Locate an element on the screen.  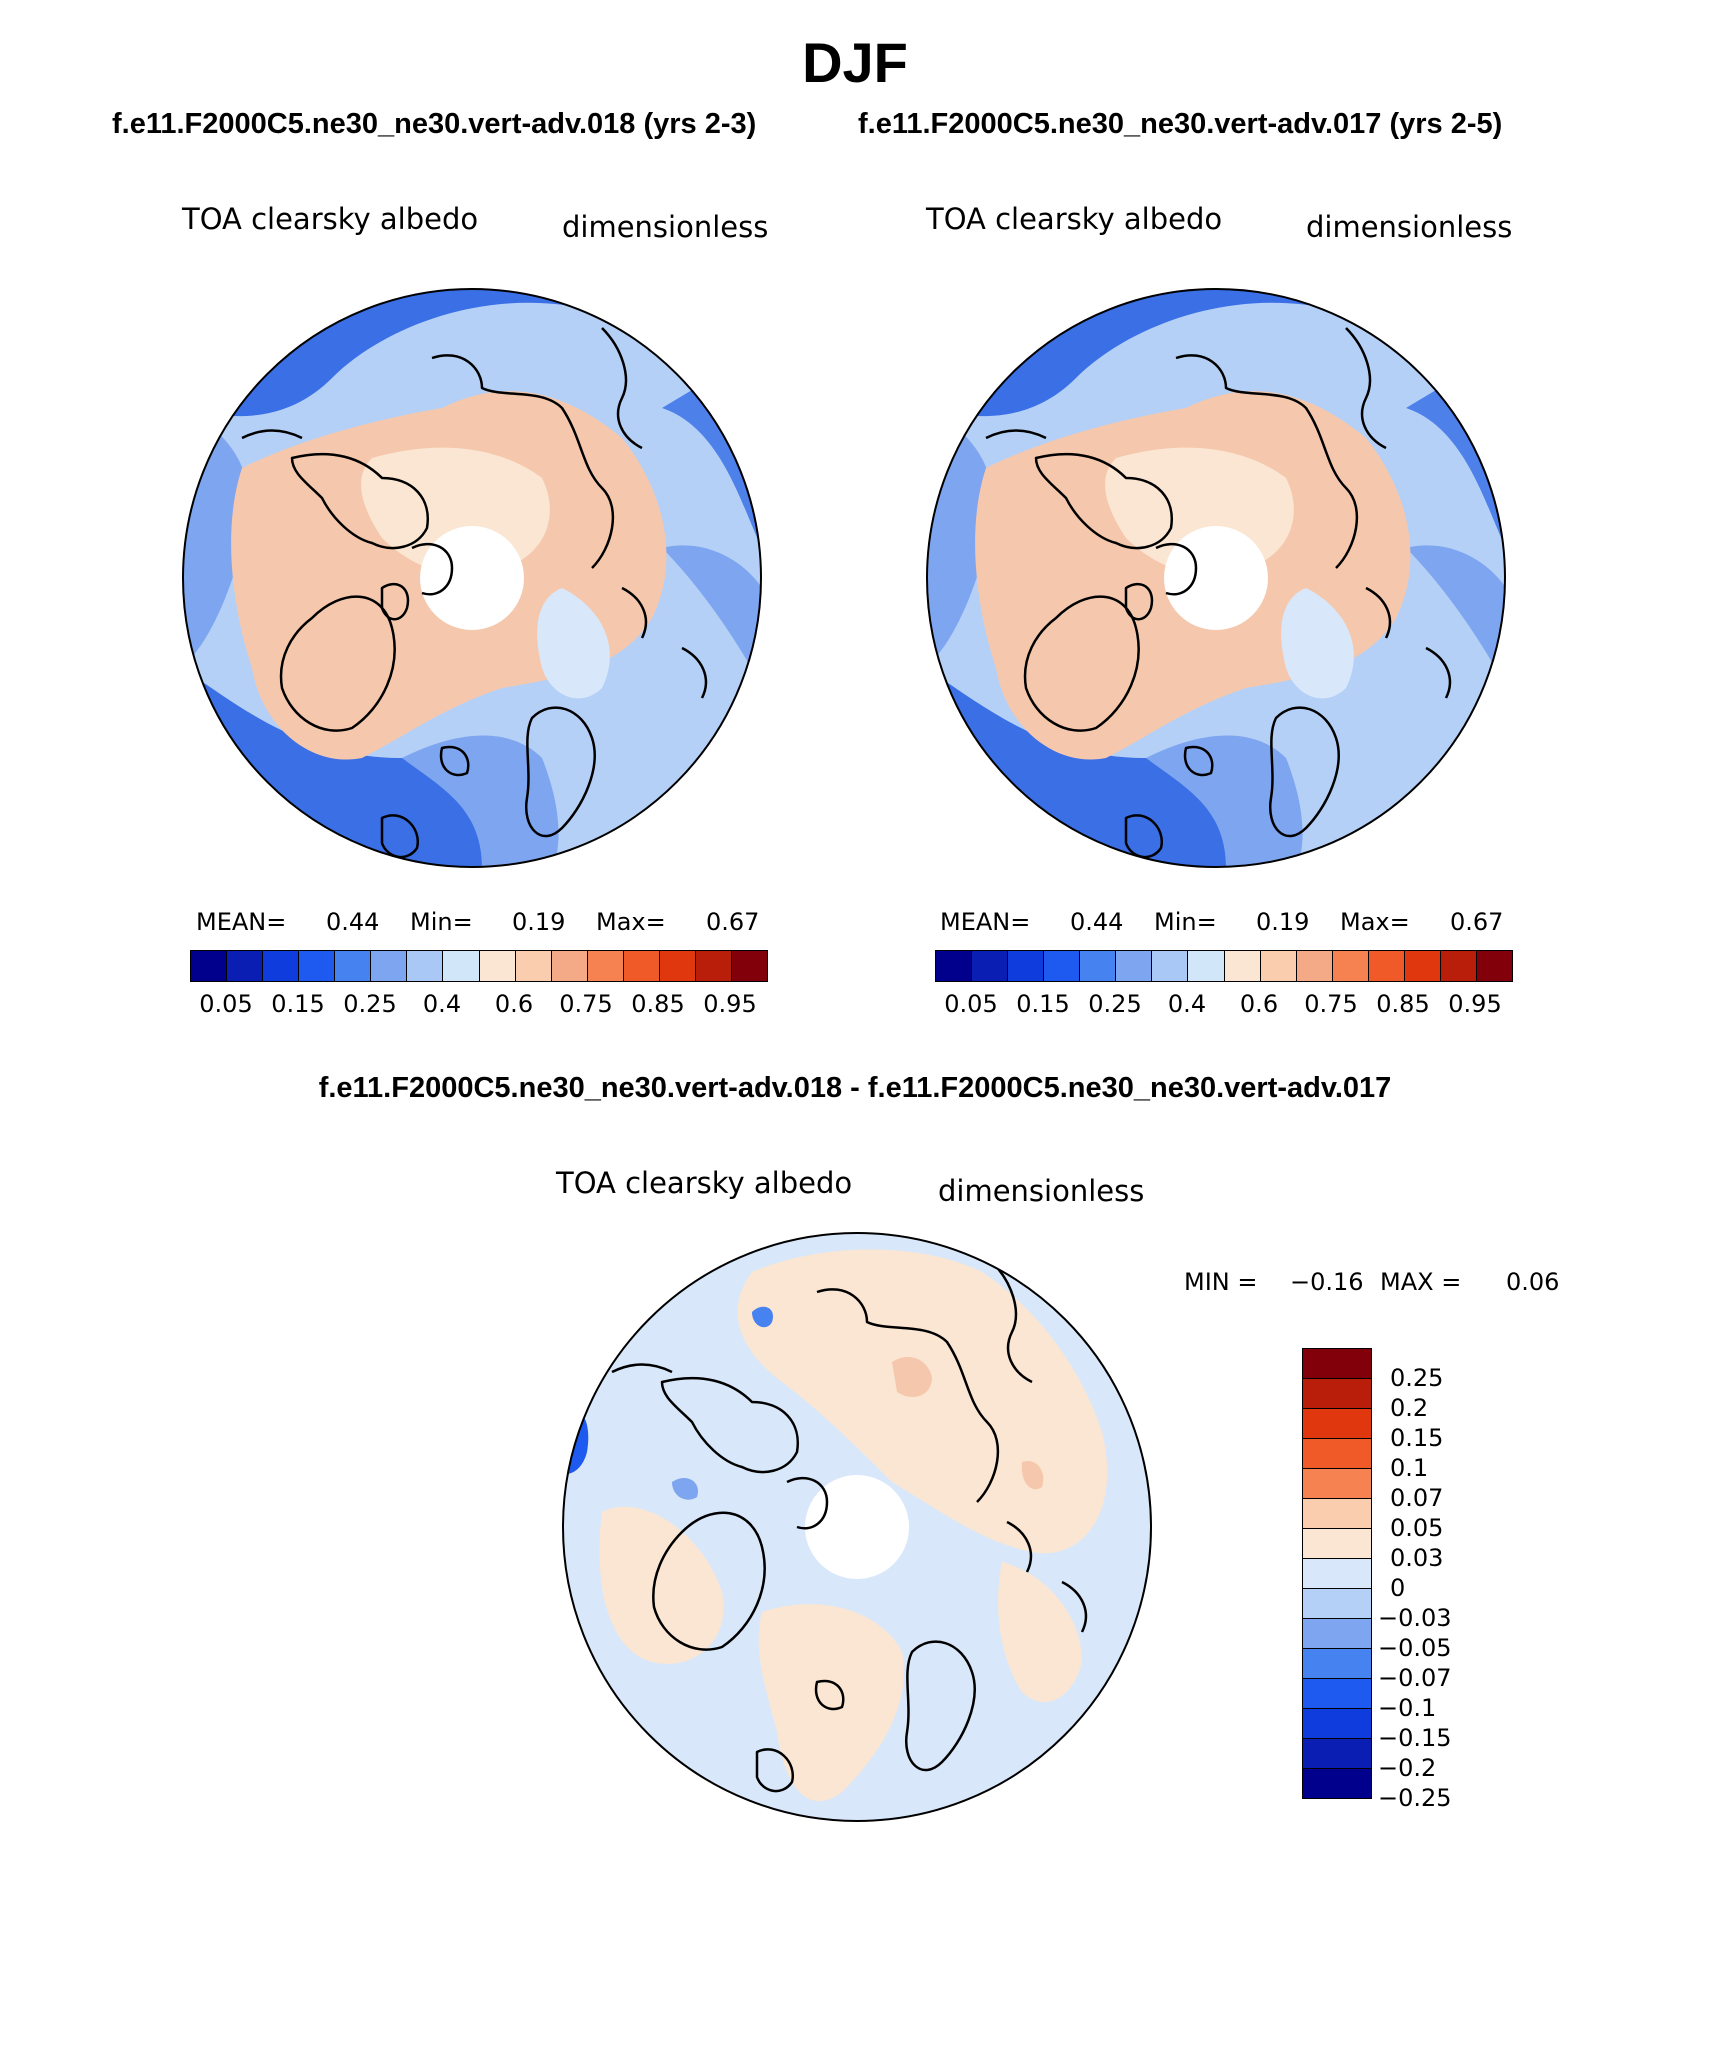
difference-colorbar-tick-label: 0.2 is located at coordinates (1409, 1408).